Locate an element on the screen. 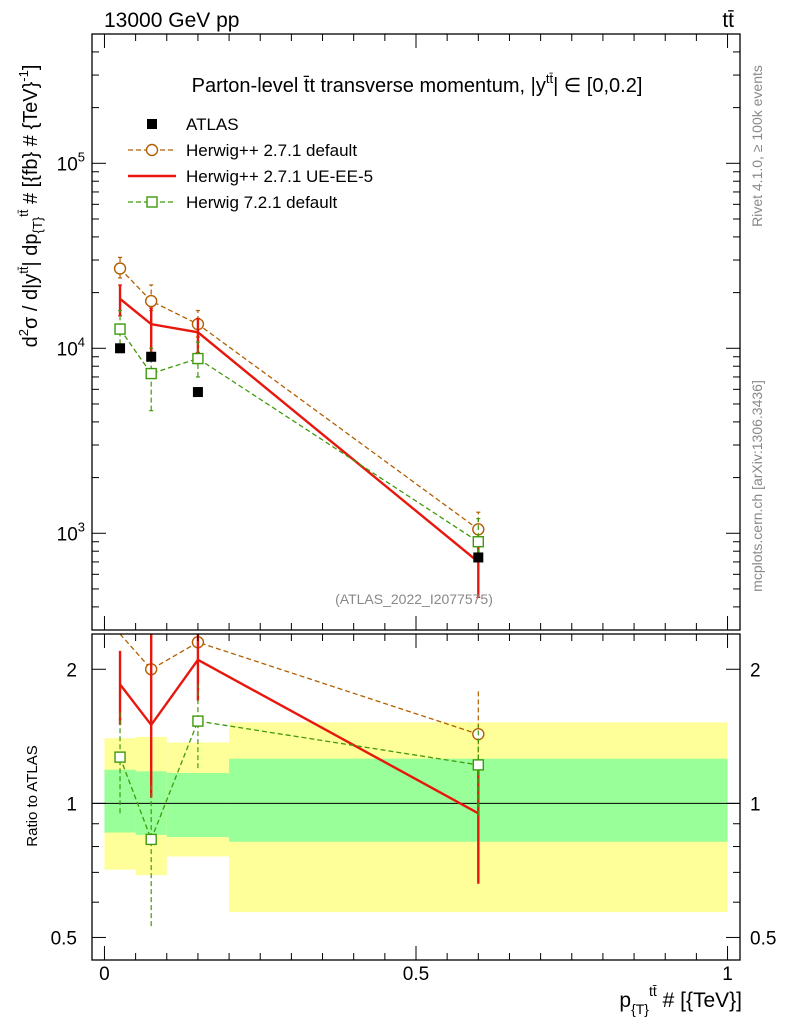  y-tick-label-bottom-0: 0.5 is located at coordinates (64, 938).